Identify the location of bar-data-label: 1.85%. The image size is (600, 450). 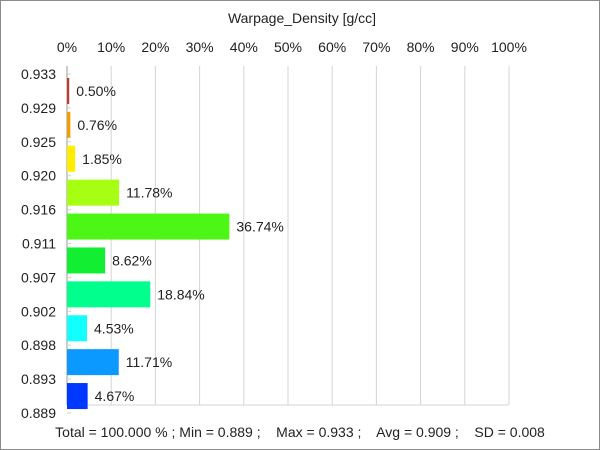
(102, 159).